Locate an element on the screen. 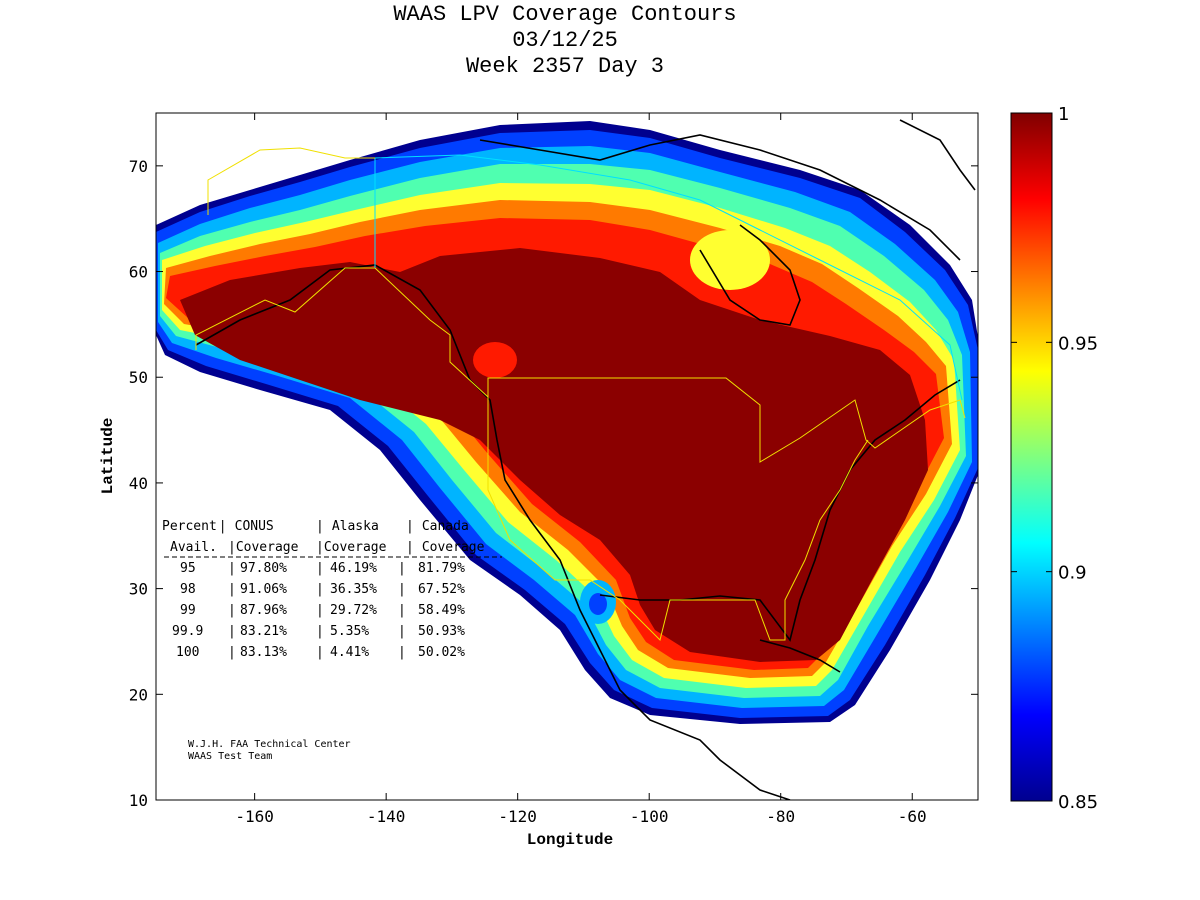 This screenshot has width=1200, height=900. stats-cell: 98 is located at coordinates (188, 589).